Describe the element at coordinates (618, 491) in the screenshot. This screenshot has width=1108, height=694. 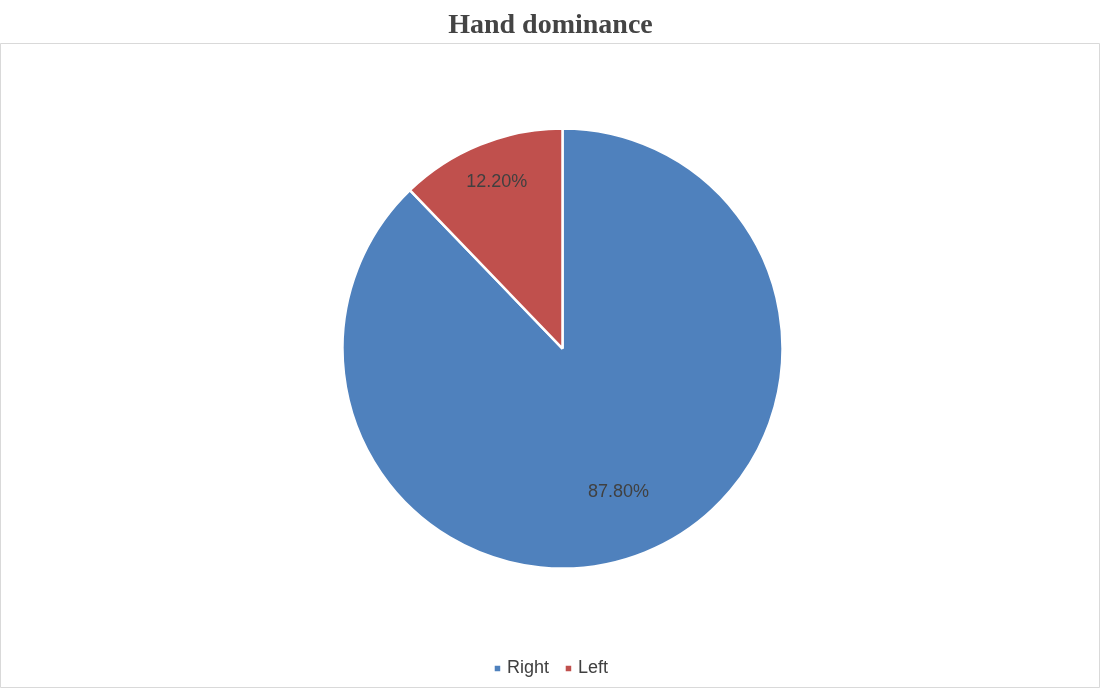
I see `data-label: 87.80%` at that location.